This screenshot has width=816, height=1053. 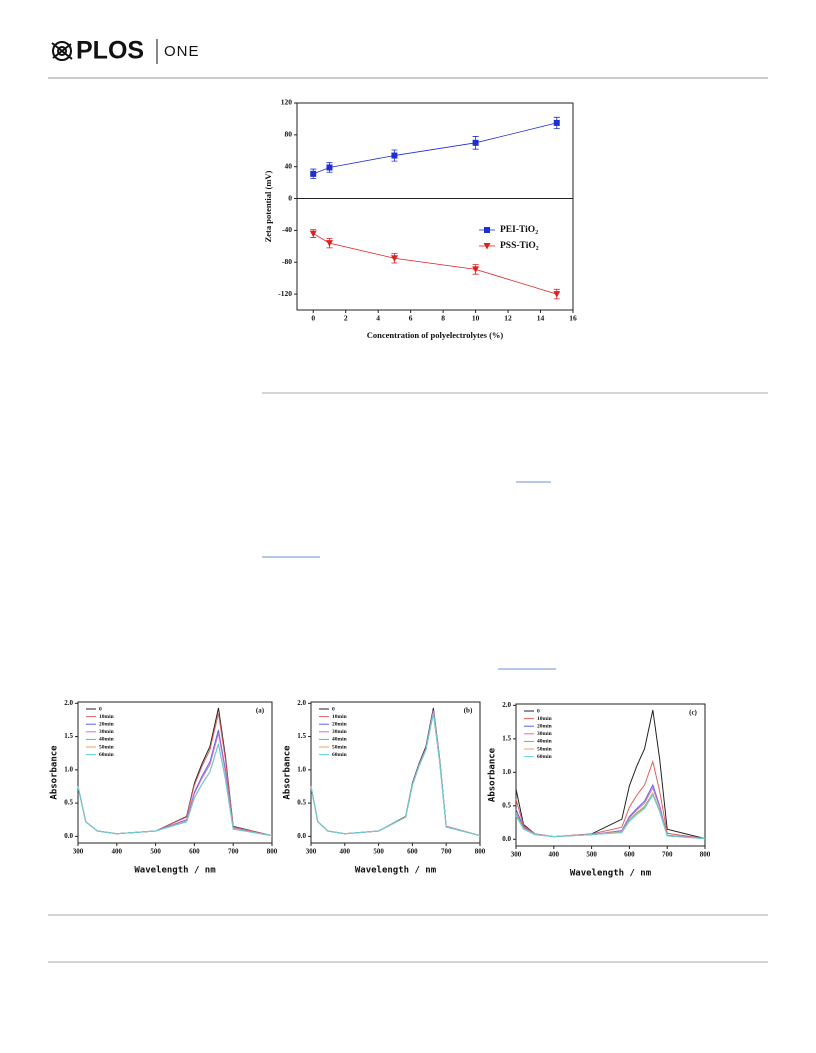 I want to click on y-tick-label: 80, so click(x=289, y=134).